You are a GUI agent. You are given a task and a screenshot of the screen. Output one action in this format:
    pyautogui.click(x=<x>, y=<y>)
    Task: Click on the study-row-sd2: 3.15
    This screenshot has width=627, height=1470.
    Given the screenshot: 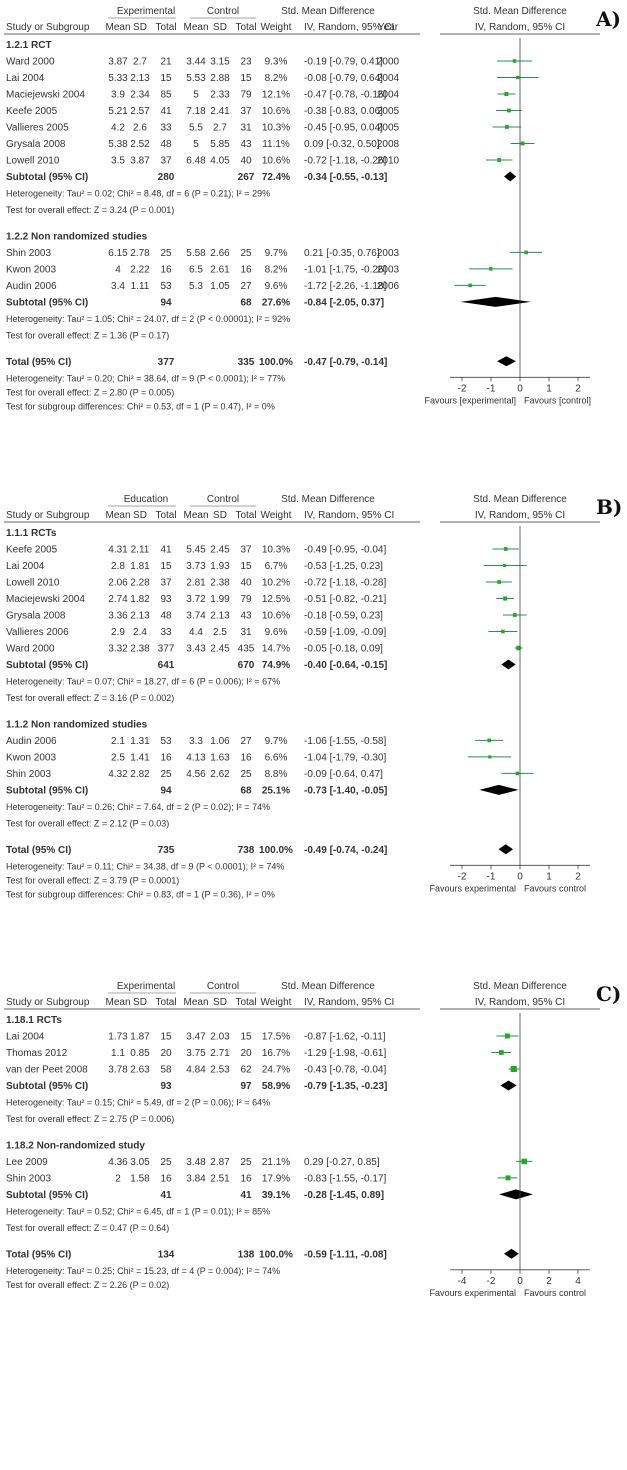 What is the action you would take?
    pyautogui.click(x=220, y=62)
    